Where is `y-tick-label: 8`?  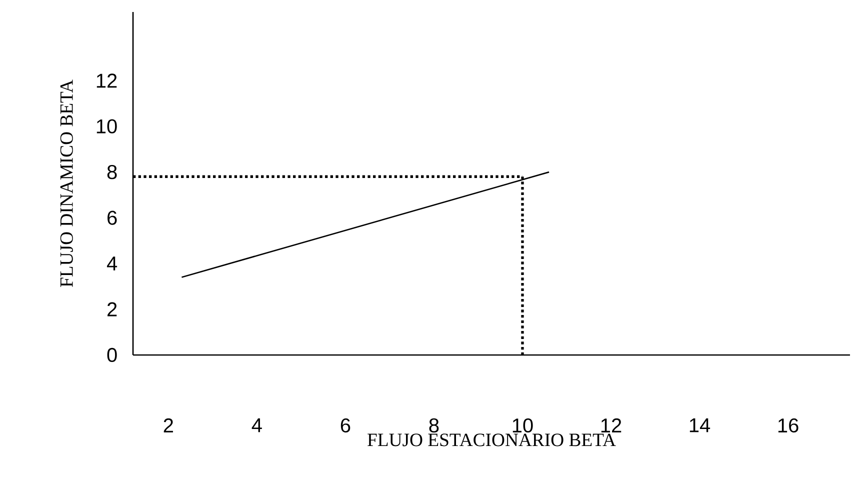 y-tick-label: 8 is located at coordinates (112, 172).